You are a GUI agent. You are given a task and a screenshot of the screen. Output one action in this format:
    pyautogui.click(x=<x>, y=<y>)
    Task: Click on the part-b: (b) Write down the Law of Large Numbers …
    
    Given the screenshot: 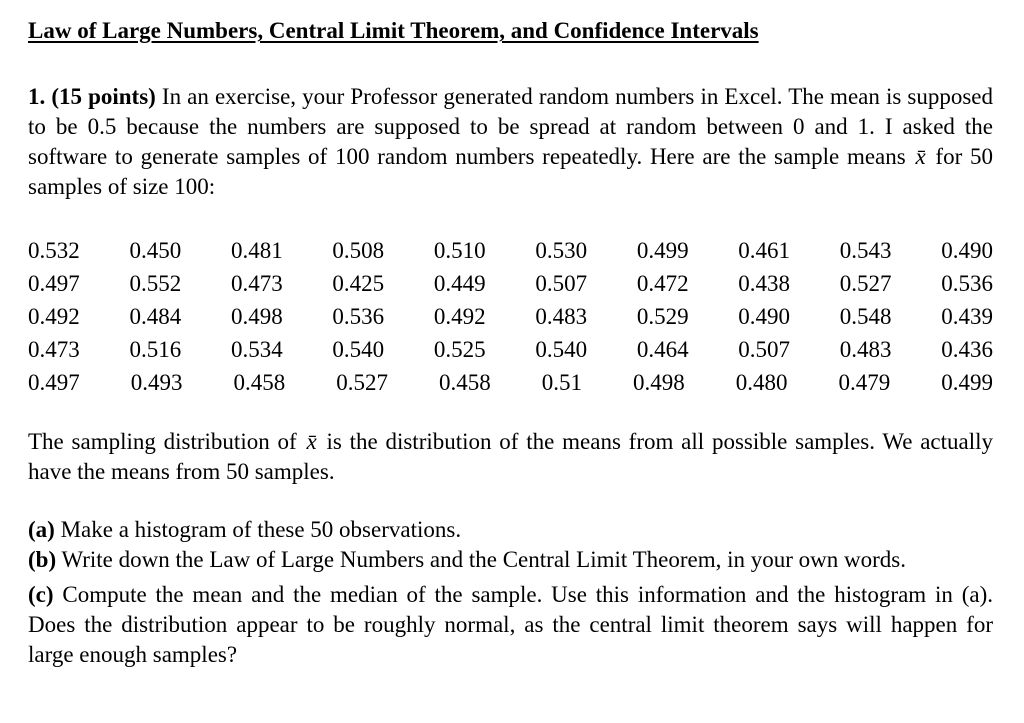 What is the action you would take?
    pyautogui.click(x=510, y=560)
    